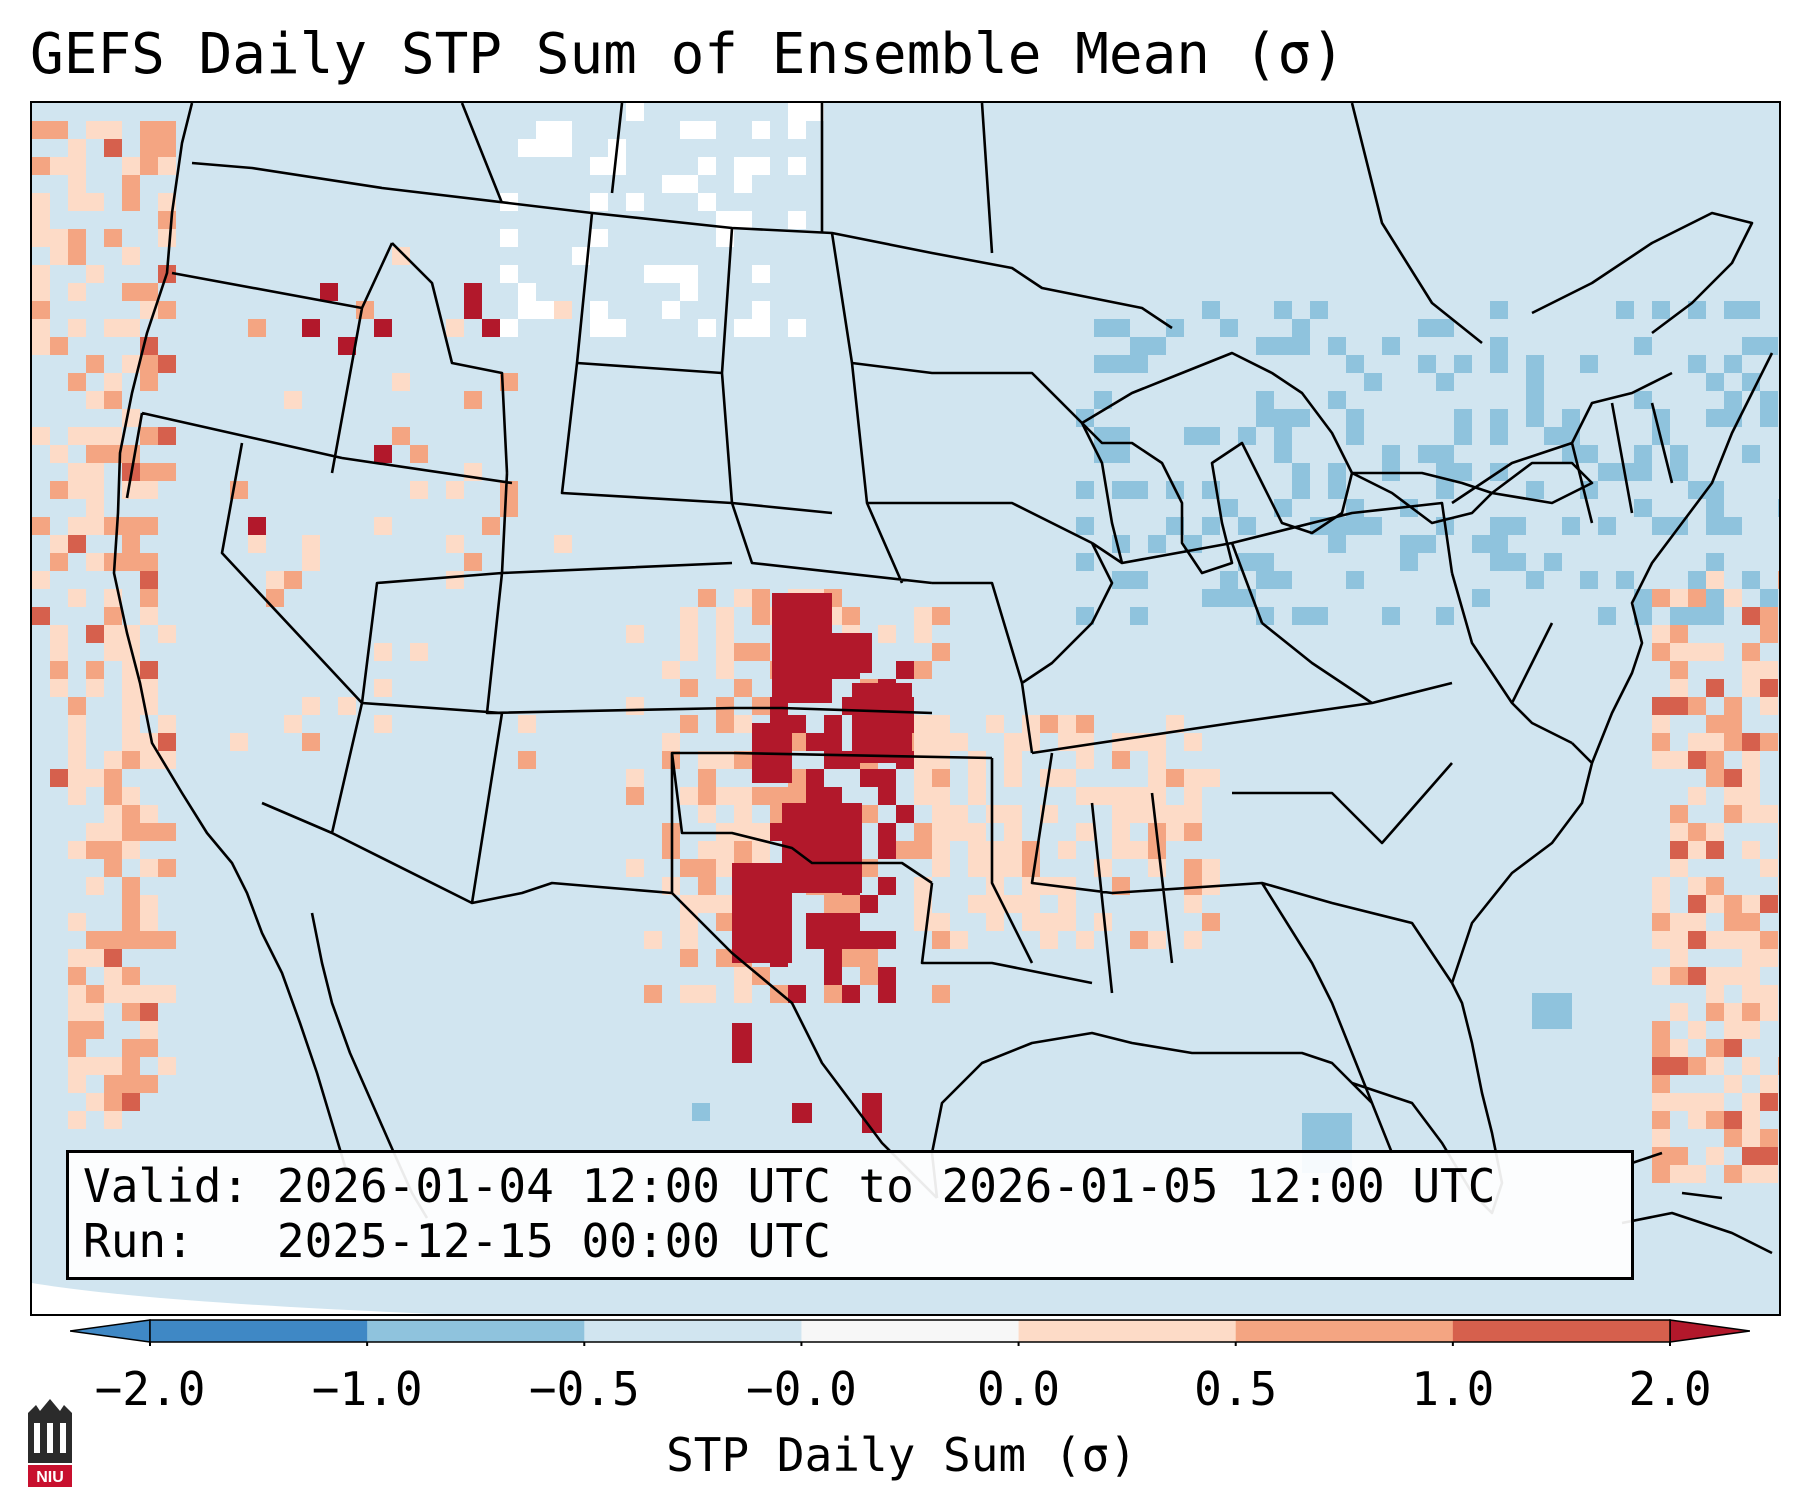  What do you see at coordinates (1236, 1389) in the screenshot?
I see `colorbar-tick-label: 0.5` at bounding box center [1236, 1389].